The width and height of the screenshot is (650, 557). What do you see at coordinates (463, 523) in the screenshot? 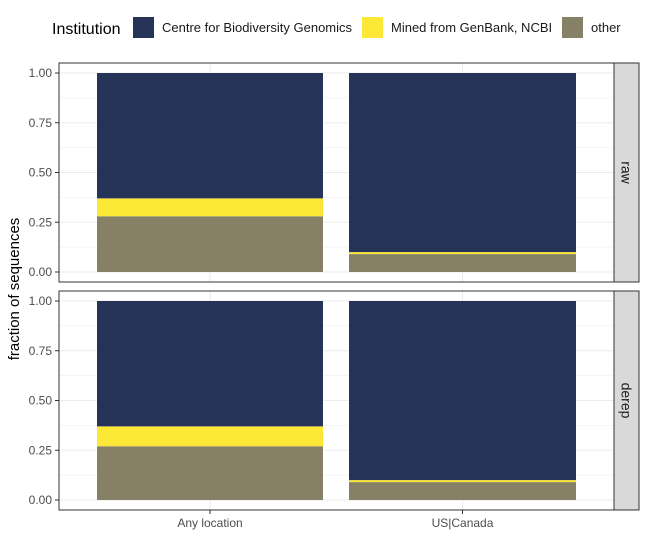
I see `x-tick-label-us-canada: US|Canada` at bounding box center [463, 523].